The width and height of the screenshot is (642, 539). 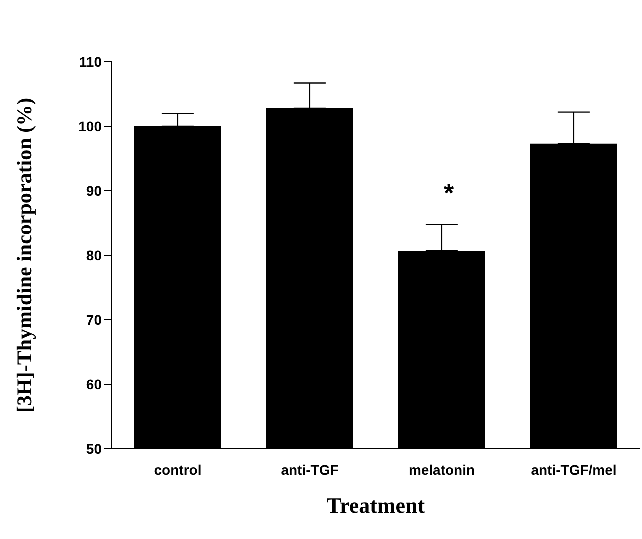 What do you see at coordinates (376, 505) in the screenshot?
I see `x-axis-title: Treatment` at bounding box center [376, 505].